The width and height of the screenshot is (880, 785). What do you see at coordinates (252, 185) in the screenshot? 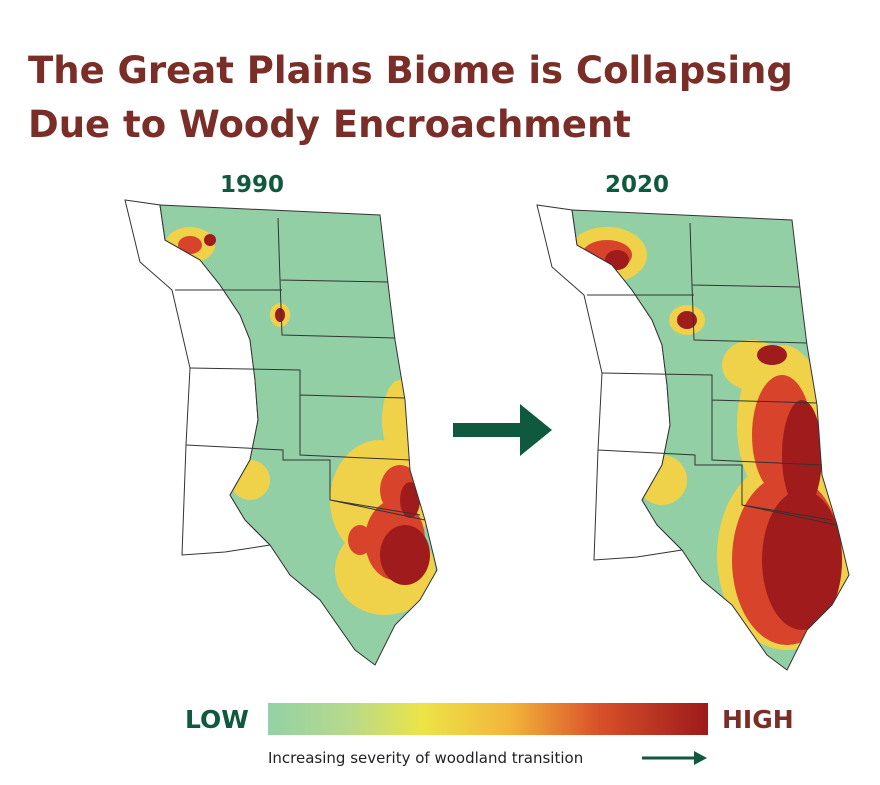
I see `map-year: 1990` at bounding box center [252, 185].